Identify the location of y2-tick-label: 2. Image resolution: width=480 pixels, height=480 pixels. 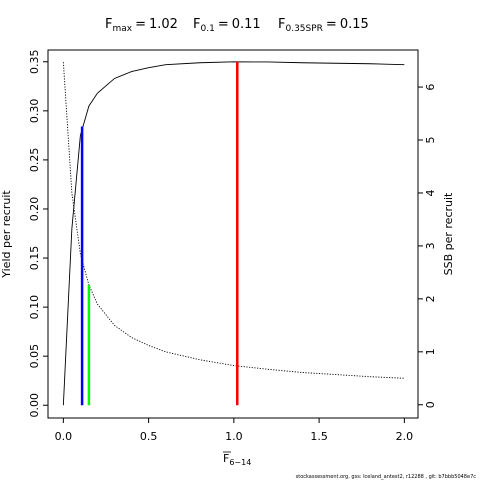
(430, 298).